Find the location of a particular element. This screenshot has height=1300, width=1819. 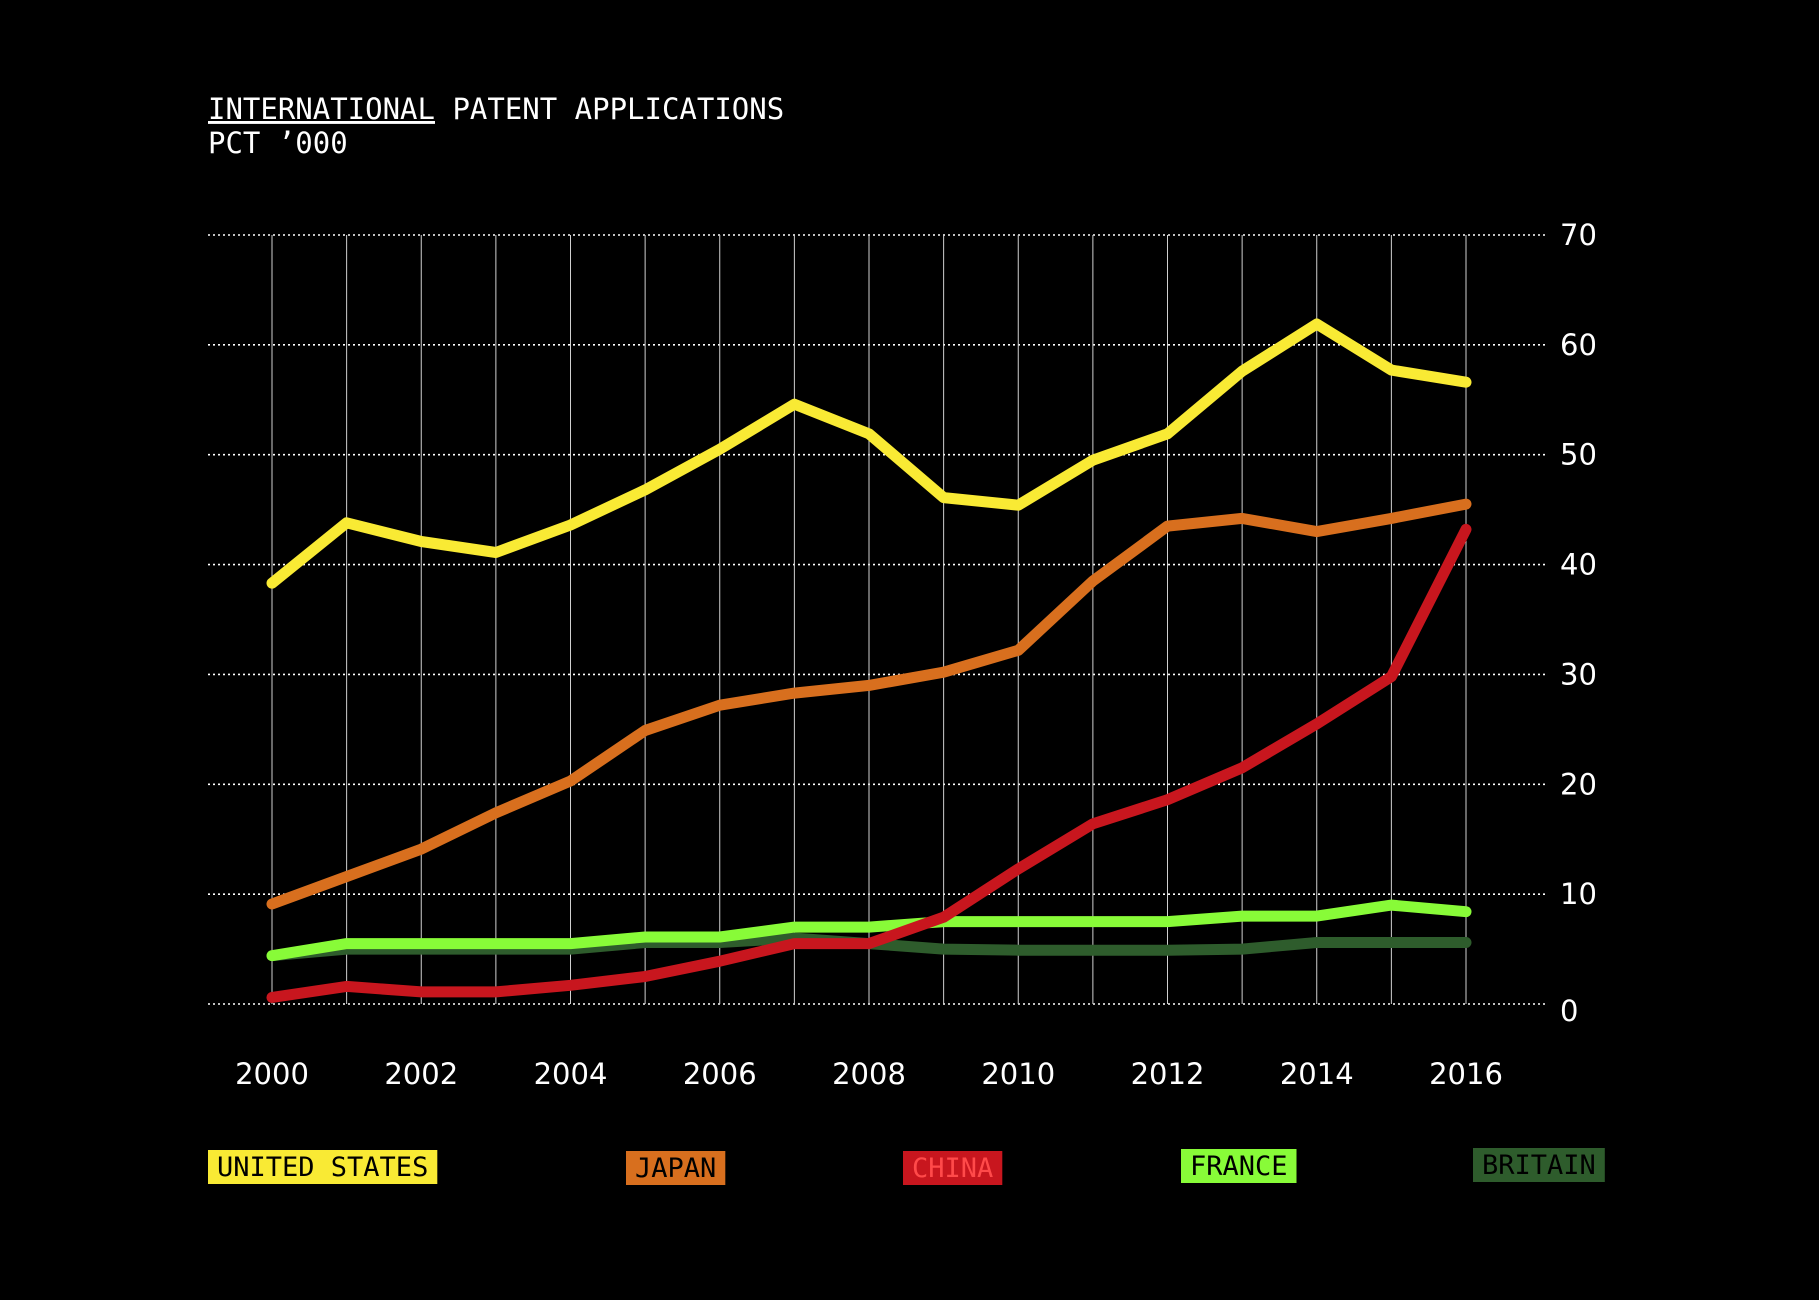

chart-title-underlined: INTERNATIONAL is located at coordinates (321, 109).